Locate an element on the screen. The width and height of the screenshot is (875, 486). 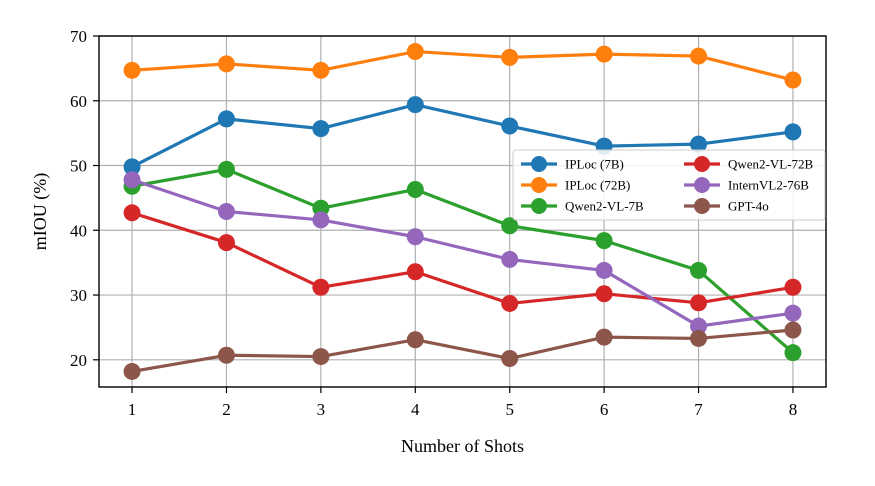
legend-item: Qwen2-VL-7B is located at coordinates (582, 206).